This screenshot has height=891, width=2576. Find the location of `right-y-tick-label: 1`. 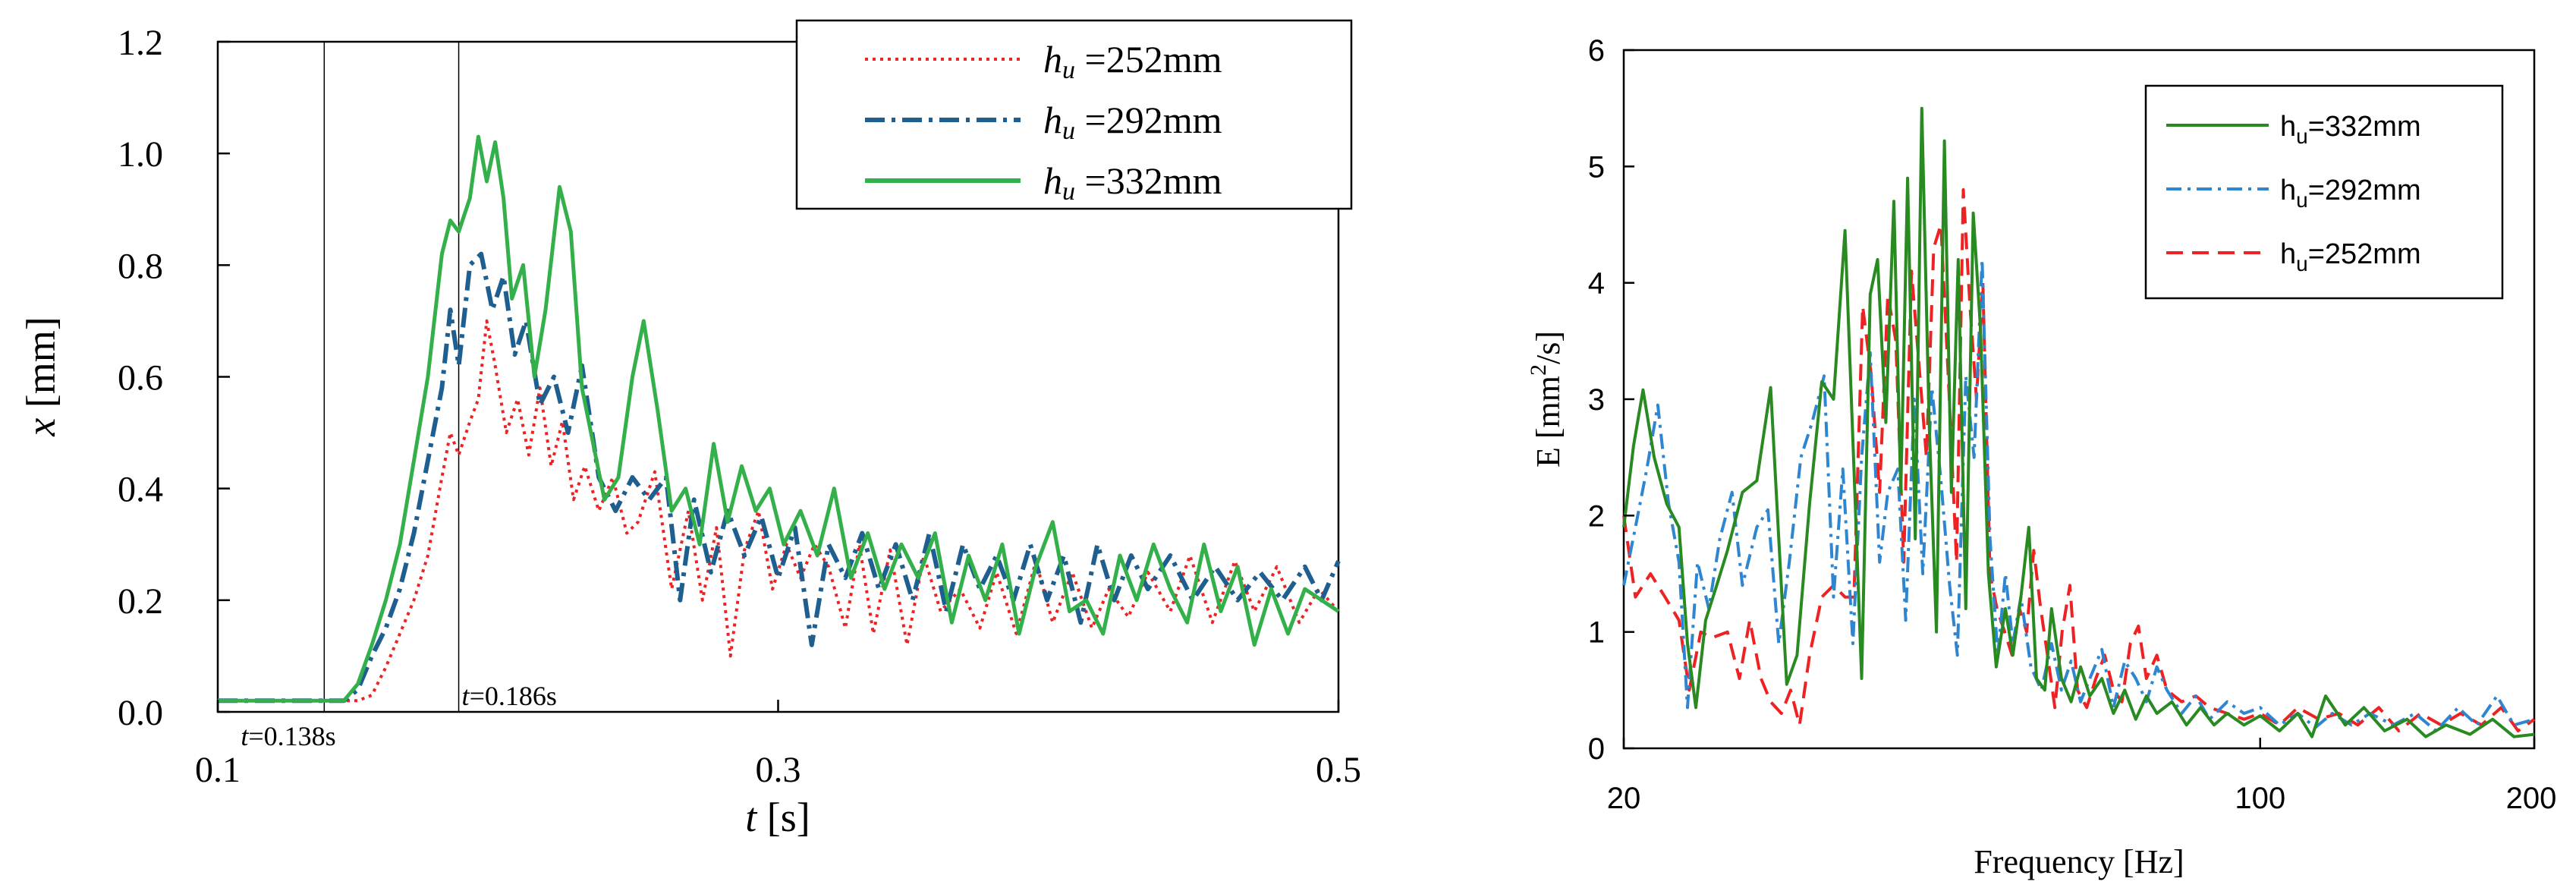

right-y-tick-label: 1 is located at coordinates (1596, 633).